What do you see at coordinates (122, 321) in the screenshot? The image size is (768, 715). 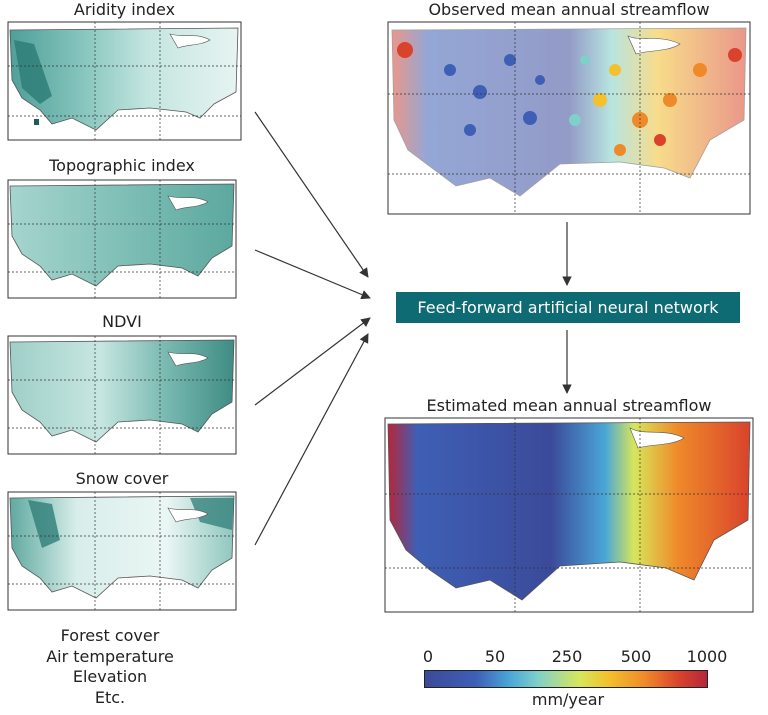 I see `ndvi-title: NDVI` at bounding box center [122, 321].